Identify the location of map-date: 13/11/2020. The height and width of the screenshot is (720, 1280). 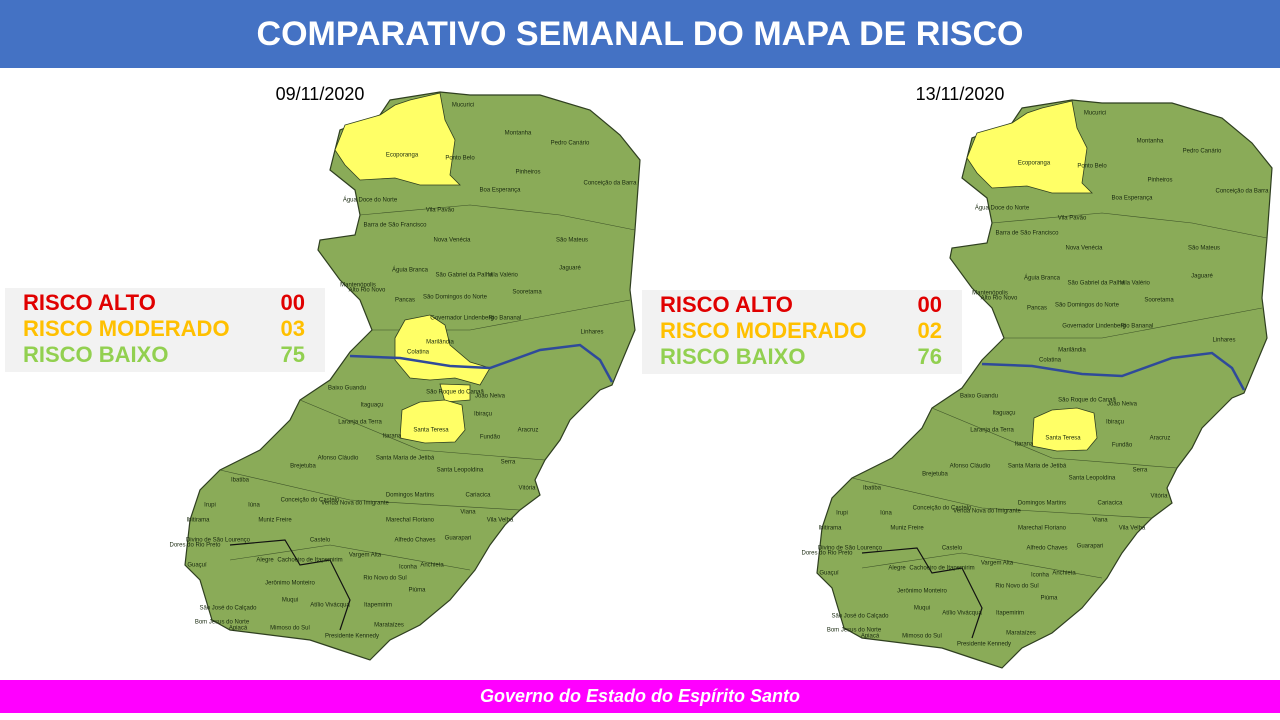
(960, 94).